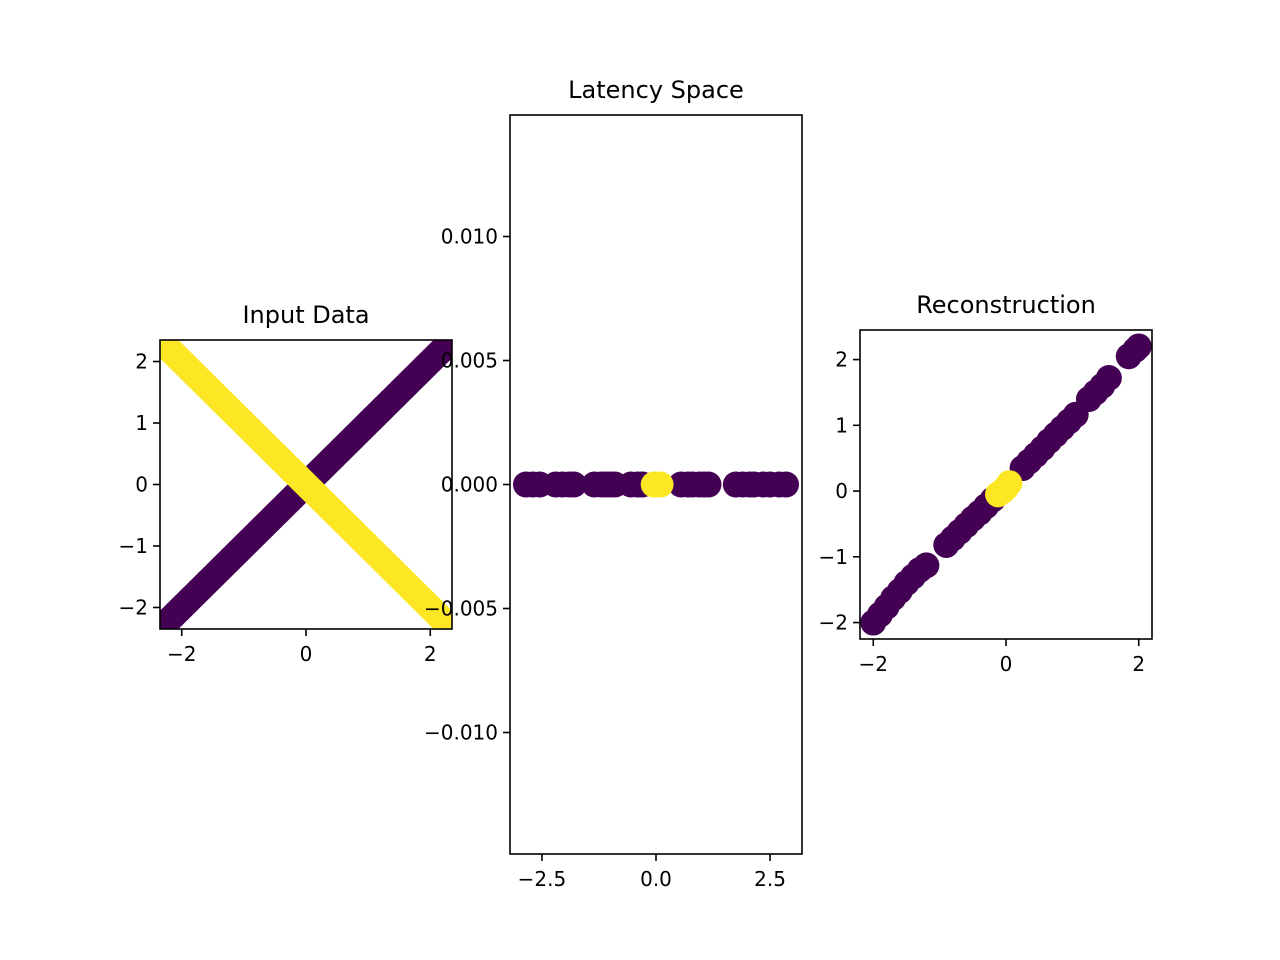 The width and height of the screenshot is (1280, 960). I want to click on latency-space-xtick-label-1: 0.0, so click(656, 879).